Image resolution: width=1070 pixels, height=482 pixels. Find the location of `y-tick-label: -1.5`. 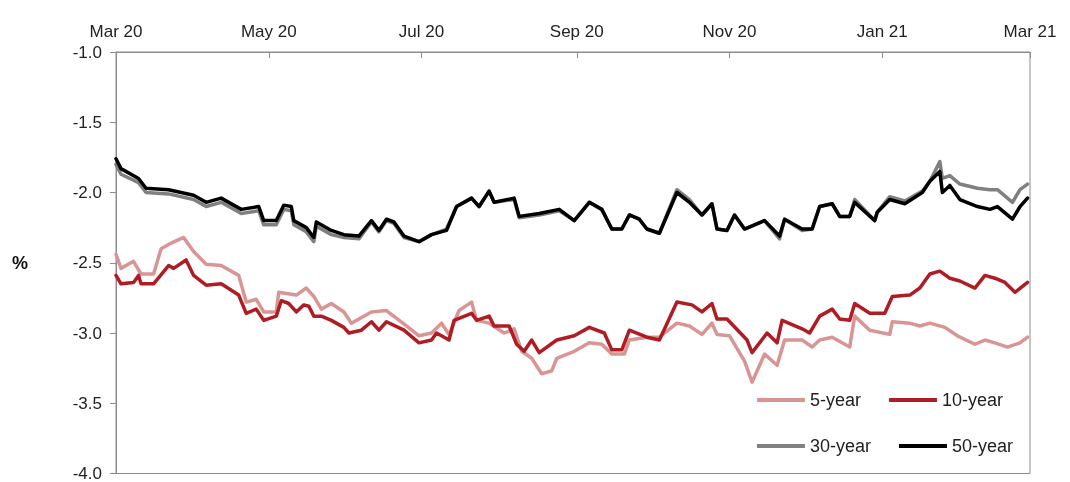

y-tick-label: -1.5 is located at coordinates (87, 122).